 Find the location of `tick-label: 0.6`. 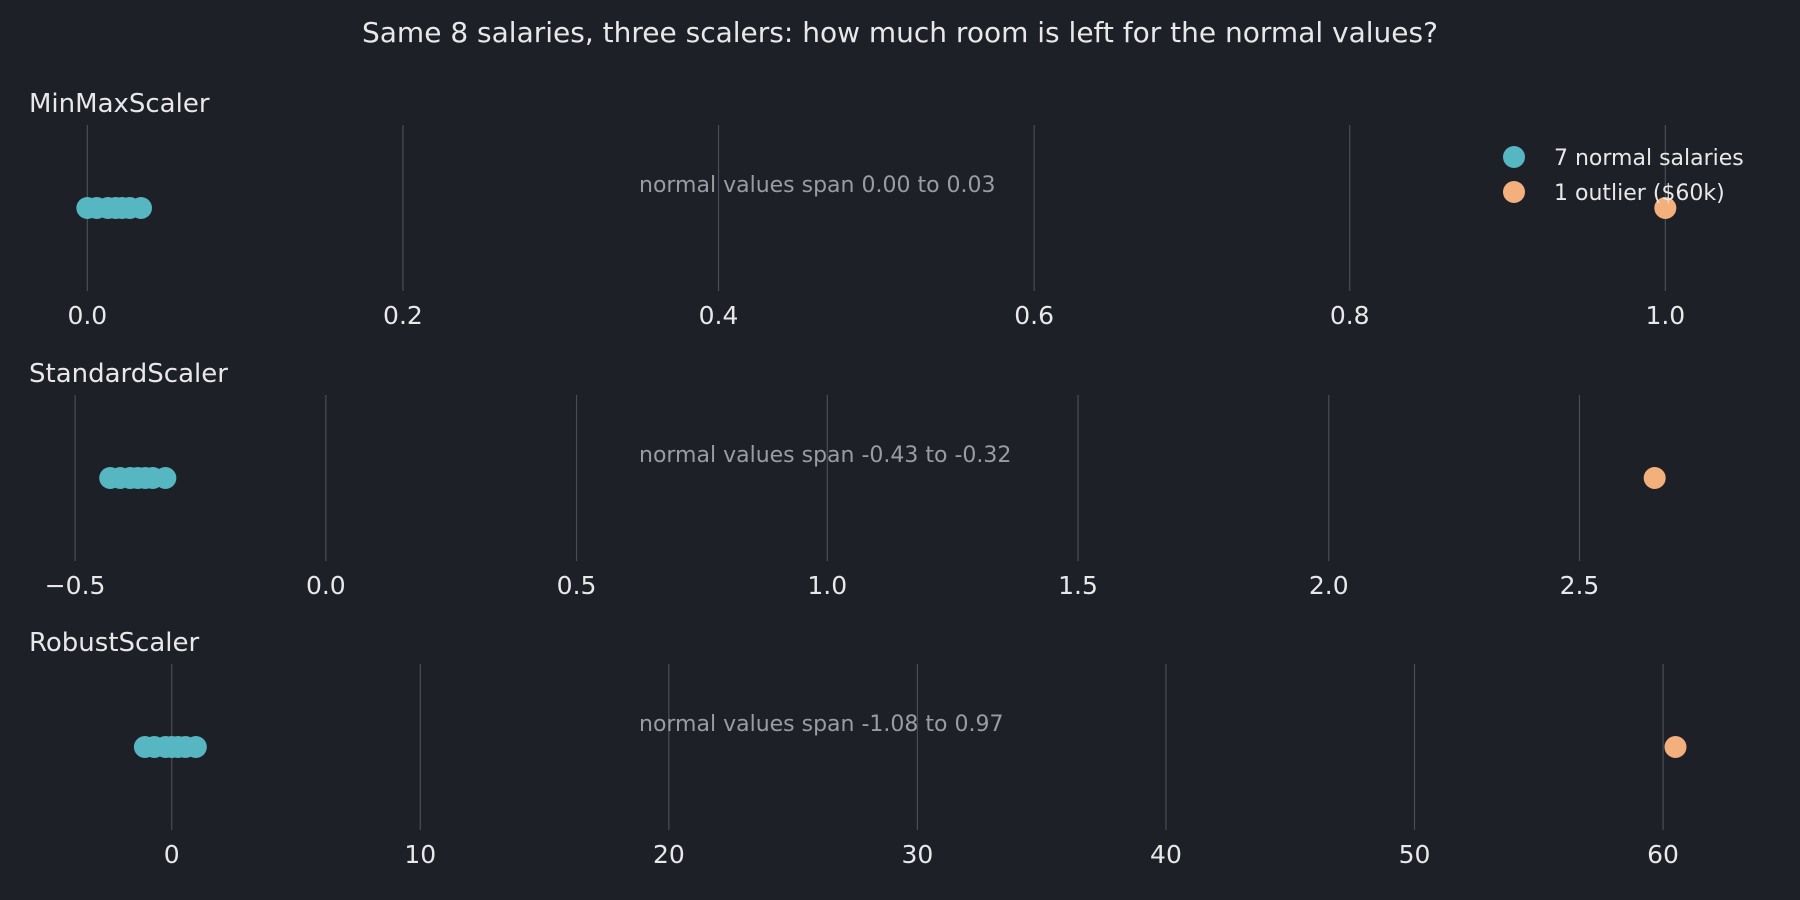

tick-label: 0.6 is located at coordinates (1034, 315).